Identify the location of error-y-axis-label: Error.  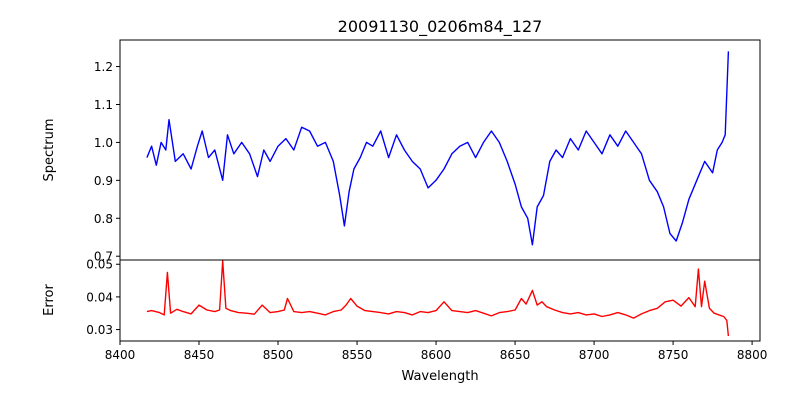
(49, 300).